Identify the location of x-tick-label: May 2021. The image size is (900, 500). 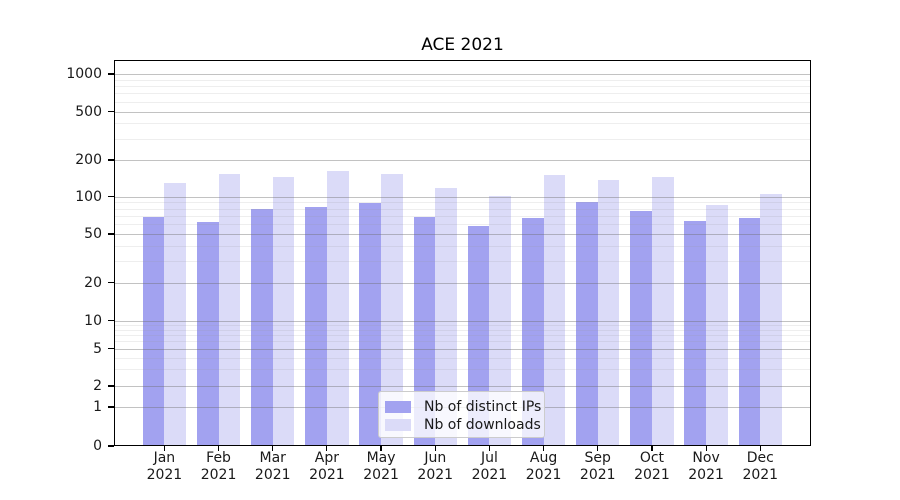
(381, 466).